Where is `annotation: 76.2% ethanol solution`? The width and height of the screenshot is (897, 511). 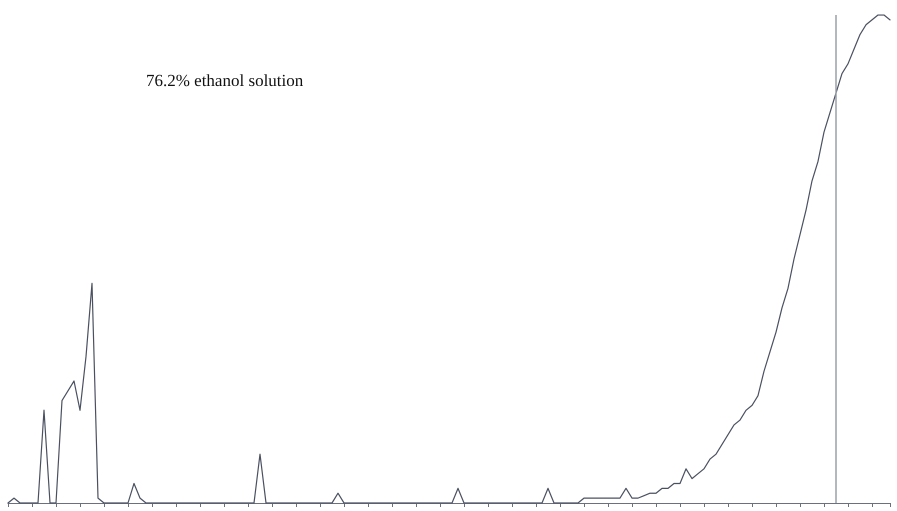
annotation: 76.2% ethanol solution is located at coordinates (225, 80).